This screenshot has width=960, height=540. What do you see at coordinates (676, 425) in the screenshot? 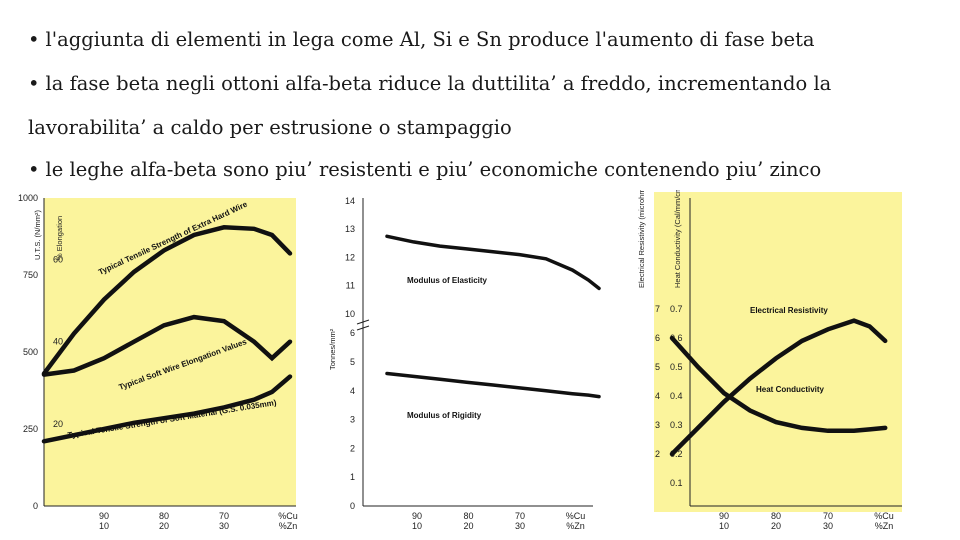
I see `y-tick-right: 0.3` at bounding box center [676, 425].